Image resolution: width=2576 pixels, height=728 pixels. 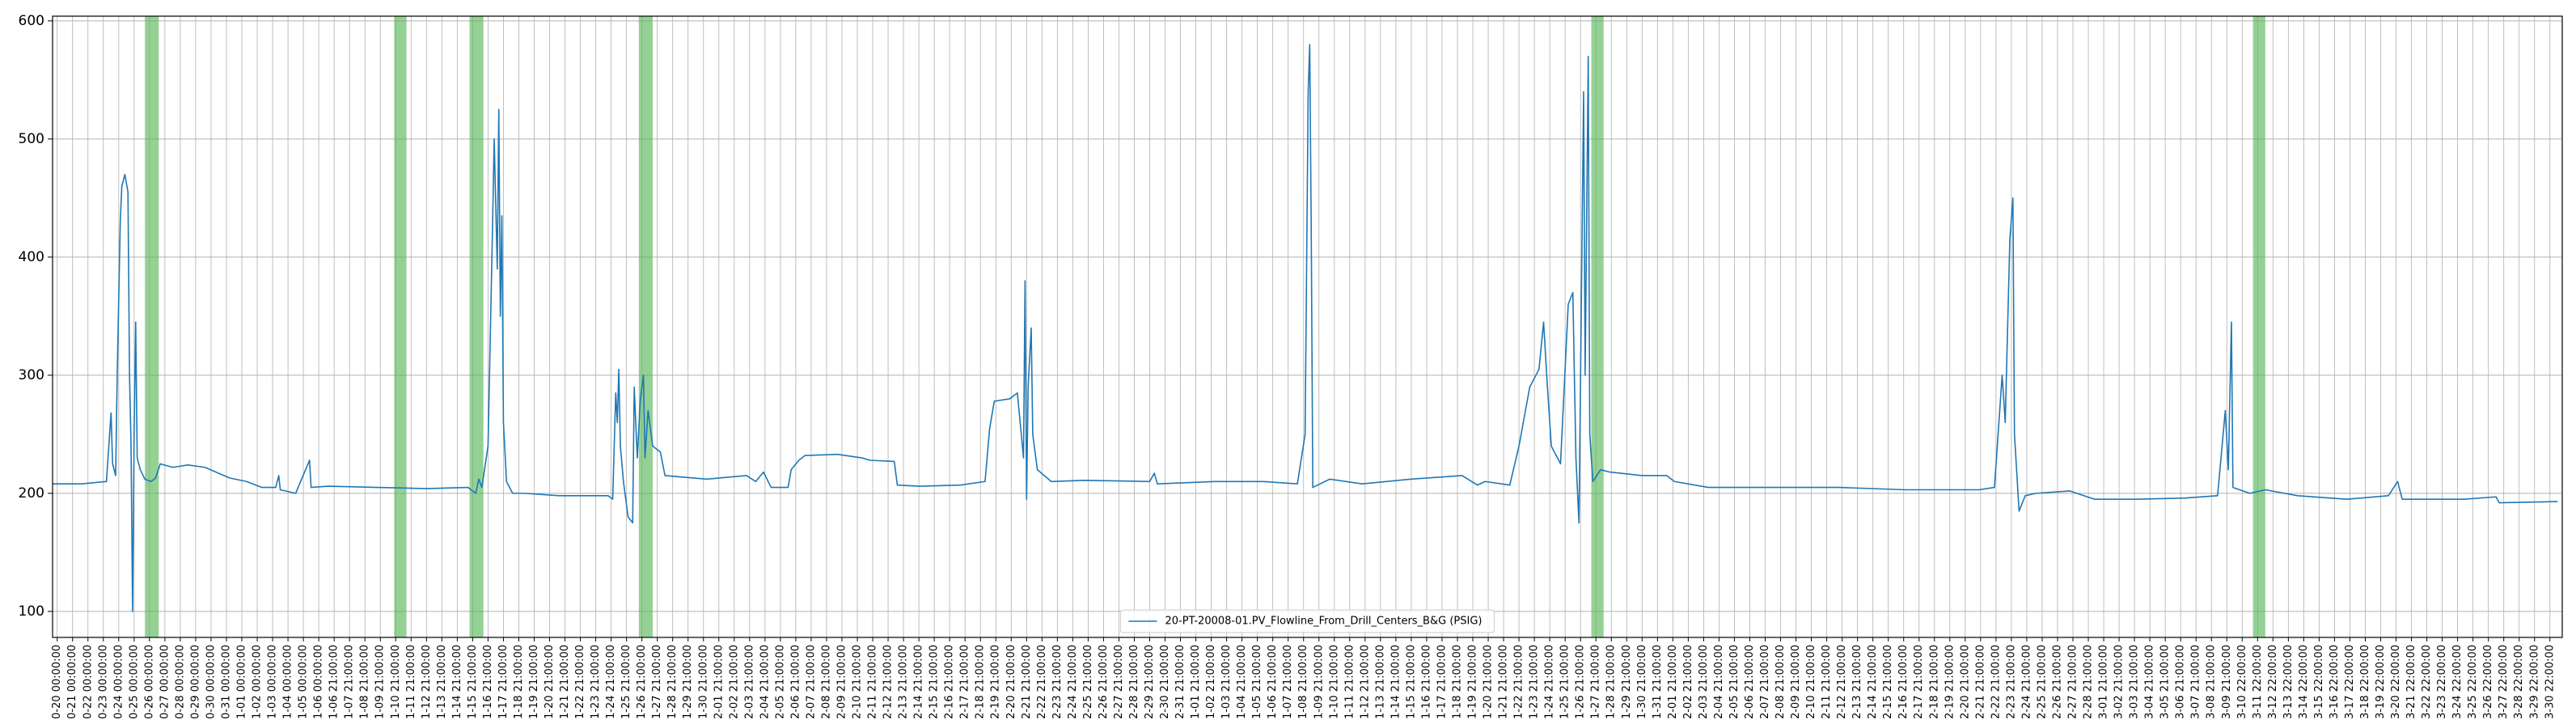 I want to click on x-tick-label: 1-10 21:00:00, so click(x=396, y=682).